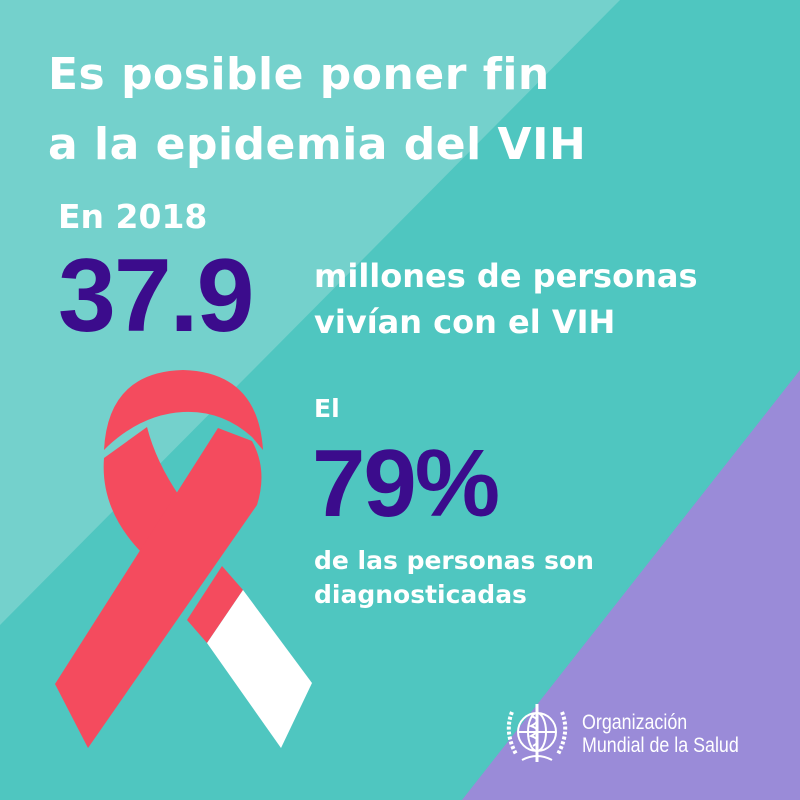 Image resolution: width=800 pixels, height=800 pixels. I want to click on headline-line-2: a la epidemia del VIH, so click(317, 144).